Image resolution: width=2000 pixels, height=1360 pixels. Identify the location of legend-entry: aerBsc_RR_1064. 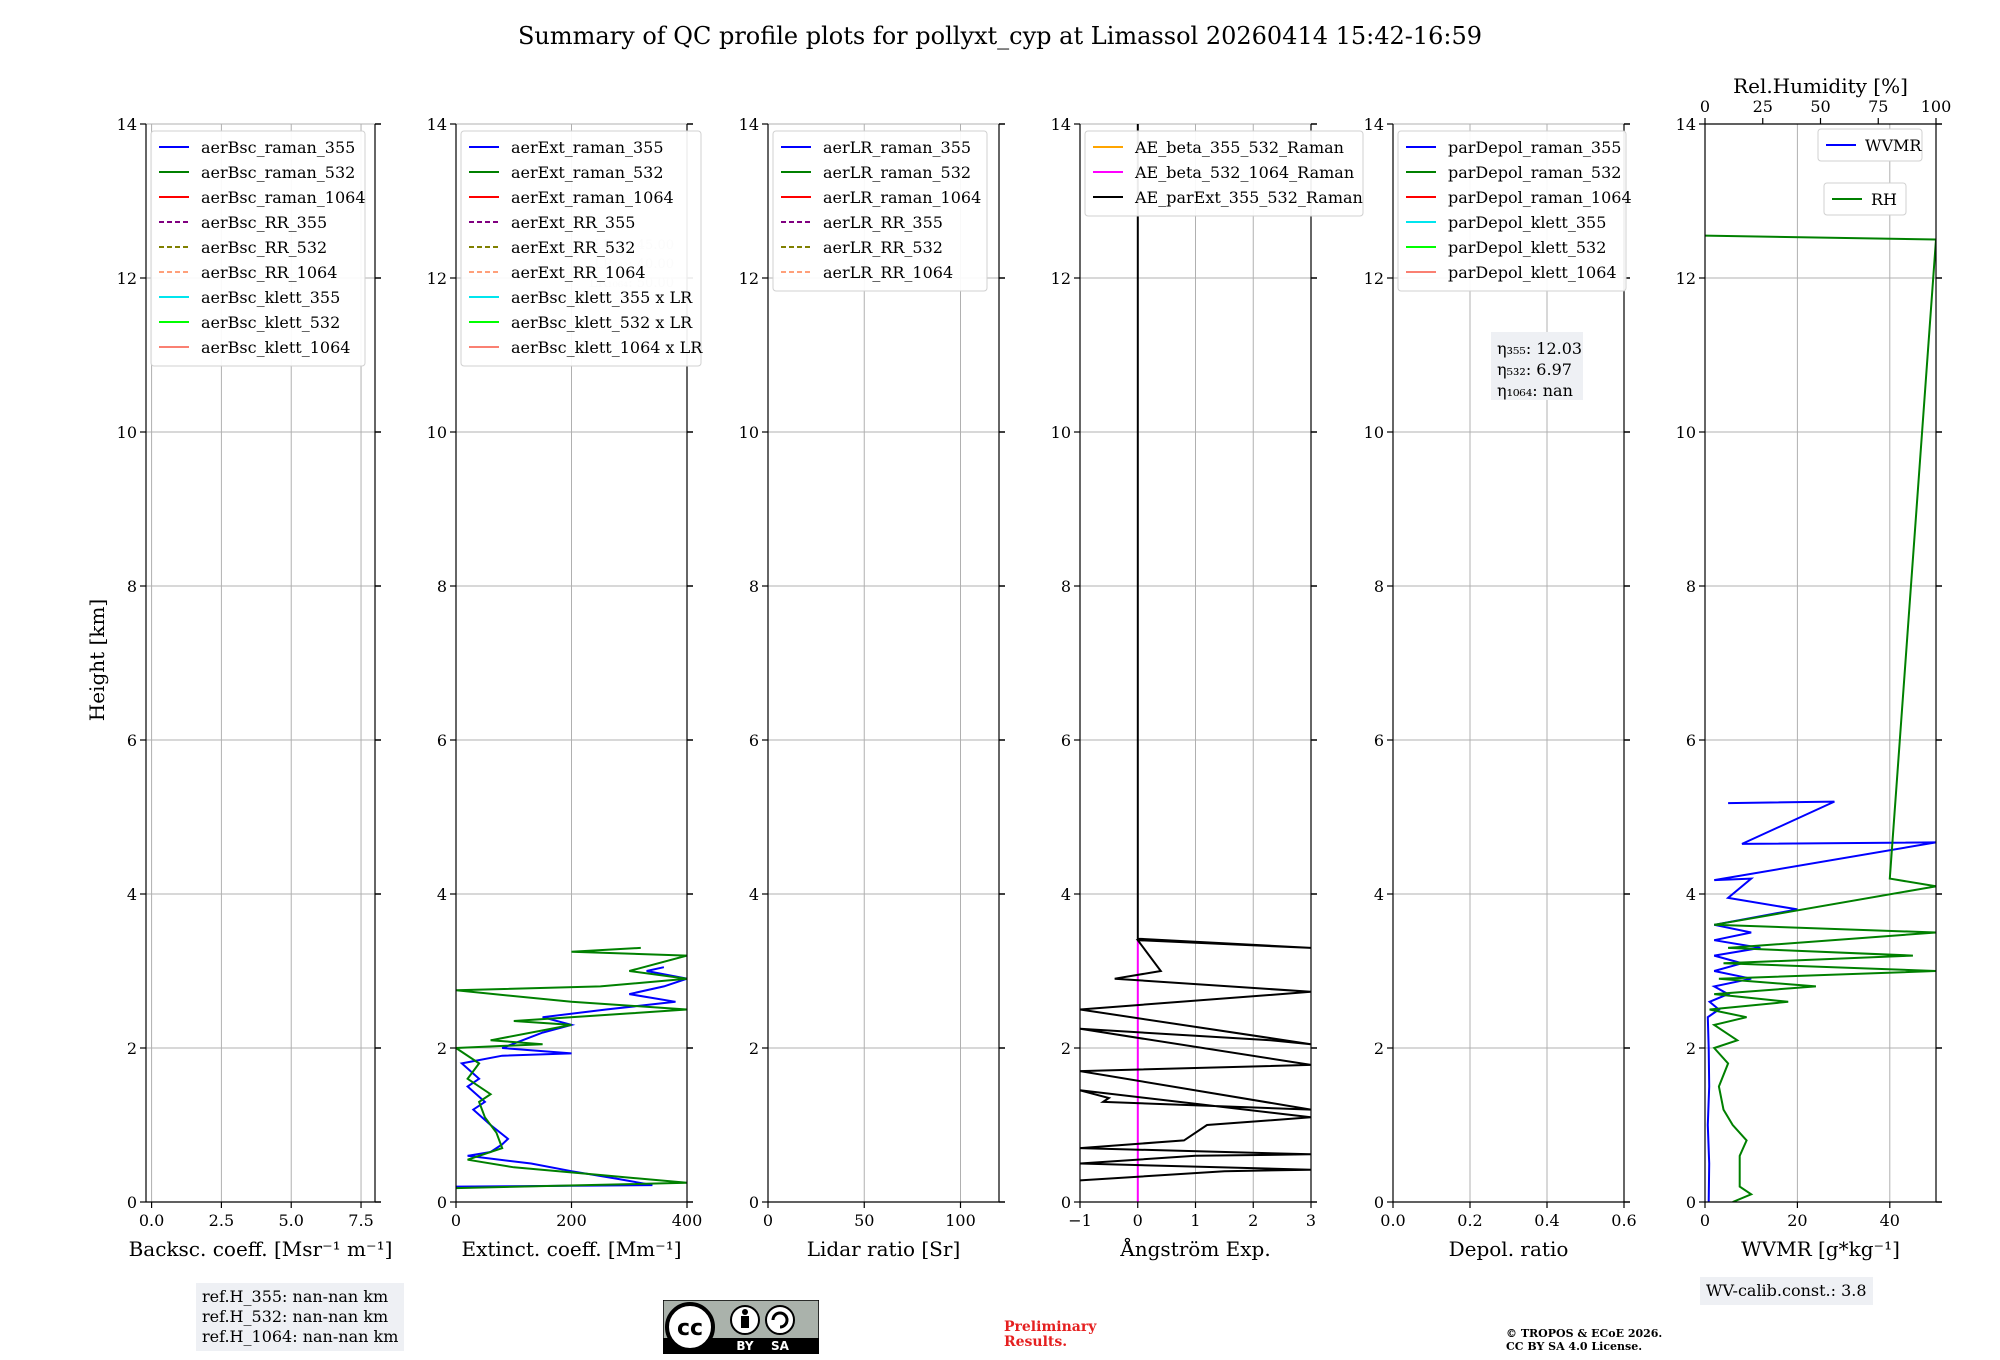
(269, 272).